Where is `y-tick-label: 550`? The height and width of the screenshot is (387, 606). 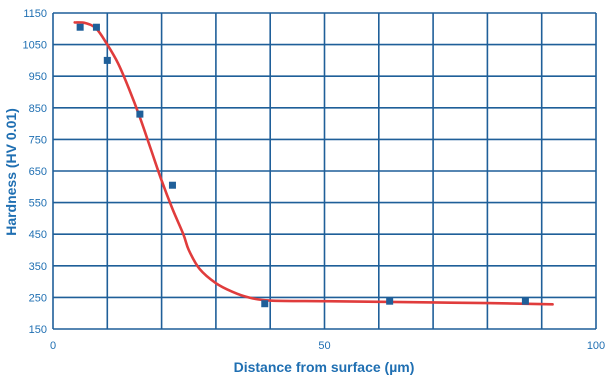 y-tick-label: 550 is located at coordinates (38, 204).